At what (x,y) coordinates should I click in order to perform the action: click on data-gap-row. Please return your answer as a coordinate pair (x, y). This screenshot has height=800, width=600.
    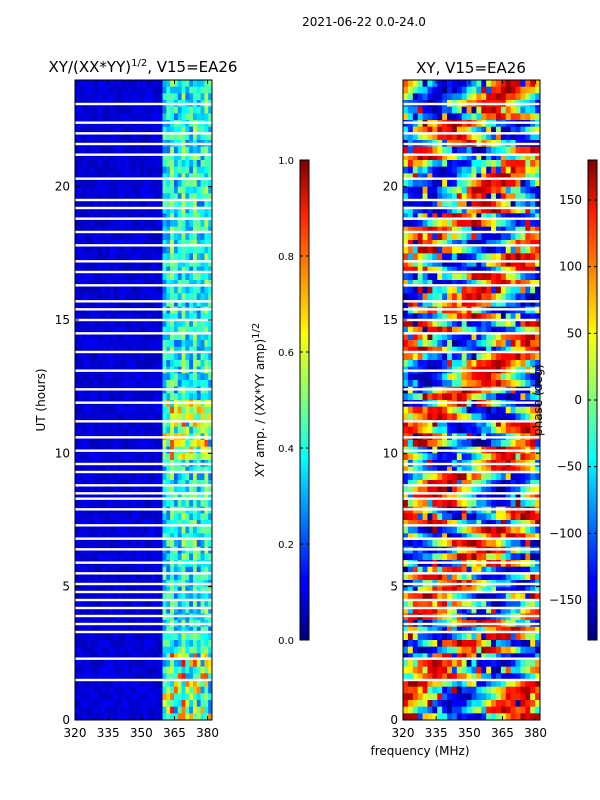
    Looking at the image, I should click on (143, 573).